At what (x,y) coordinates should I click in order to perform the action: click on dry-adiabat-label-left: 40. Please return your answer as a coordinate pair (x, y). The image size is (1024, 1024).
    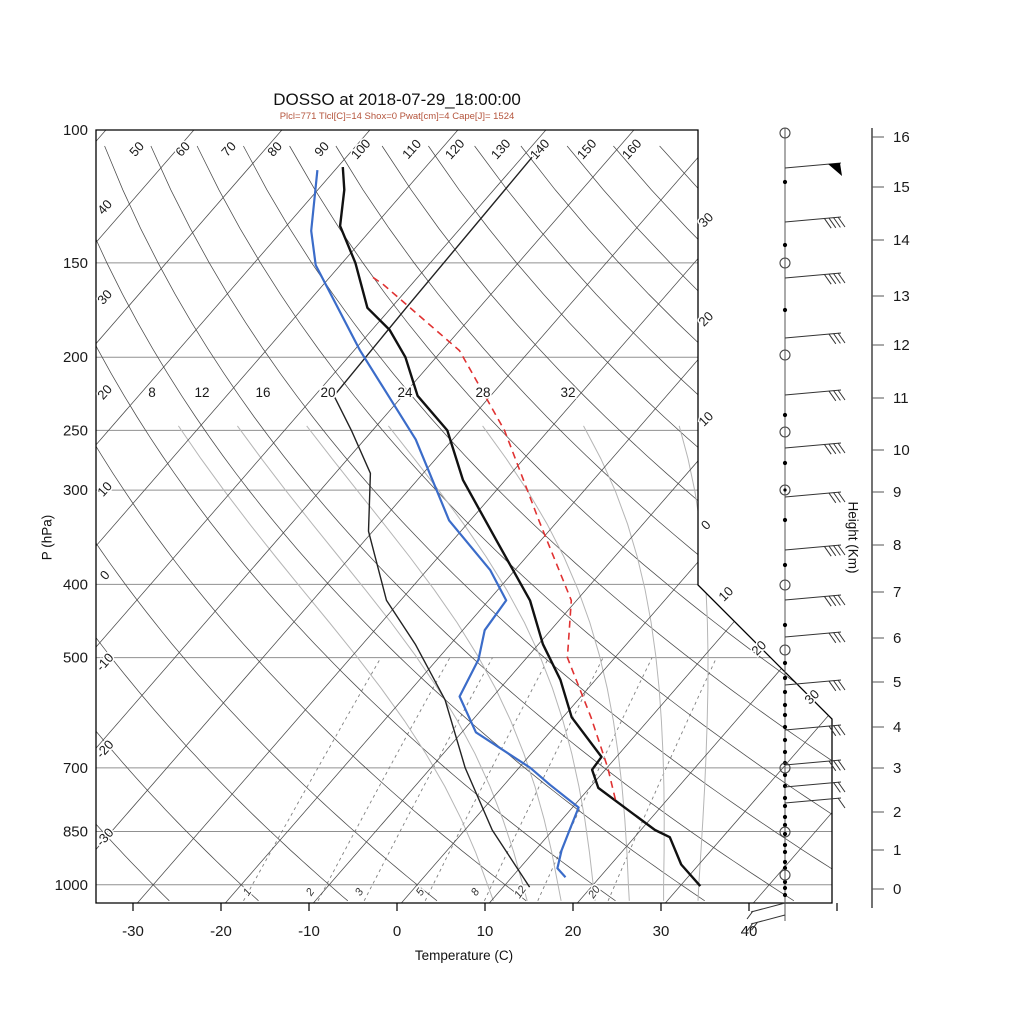
    Looking at the image, I should click on (104, 207).